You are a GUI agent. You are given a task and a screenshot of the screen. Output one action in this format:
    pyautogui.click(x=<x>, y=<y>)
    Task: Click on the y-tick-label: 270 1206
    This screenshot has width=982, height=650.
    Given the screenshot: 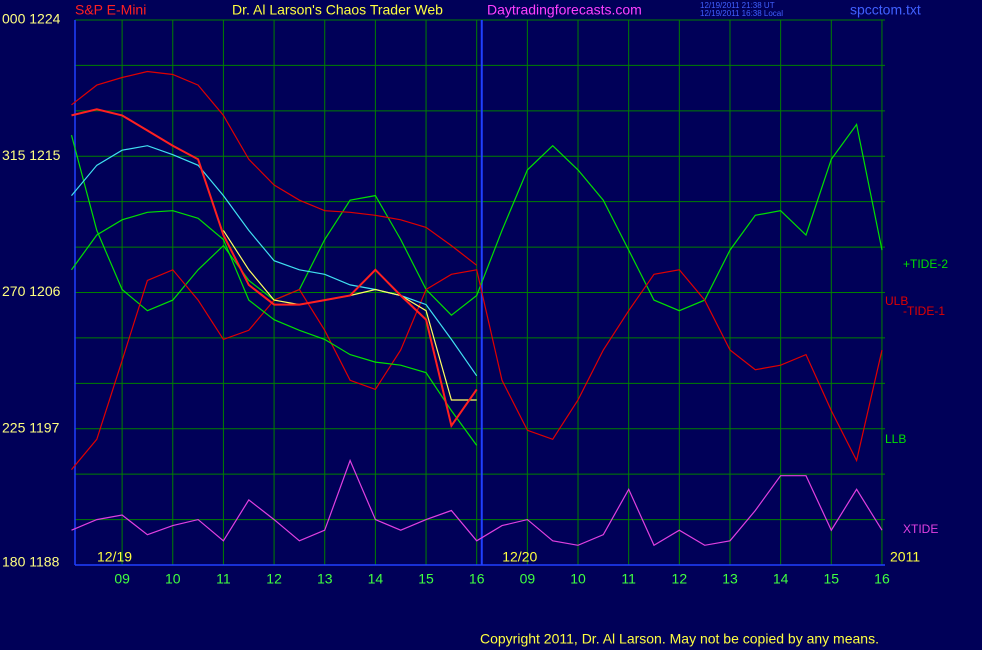 What is the action you would take?
    pyautogui.click(x=31, y=291)
    